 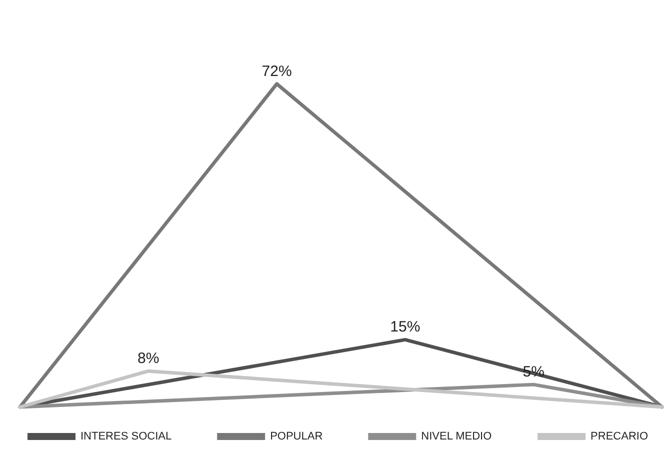 What do you see at coordinates (405, 327) in the screenshot?
I see `data-label: 15%` at bounding box center [405, 327].